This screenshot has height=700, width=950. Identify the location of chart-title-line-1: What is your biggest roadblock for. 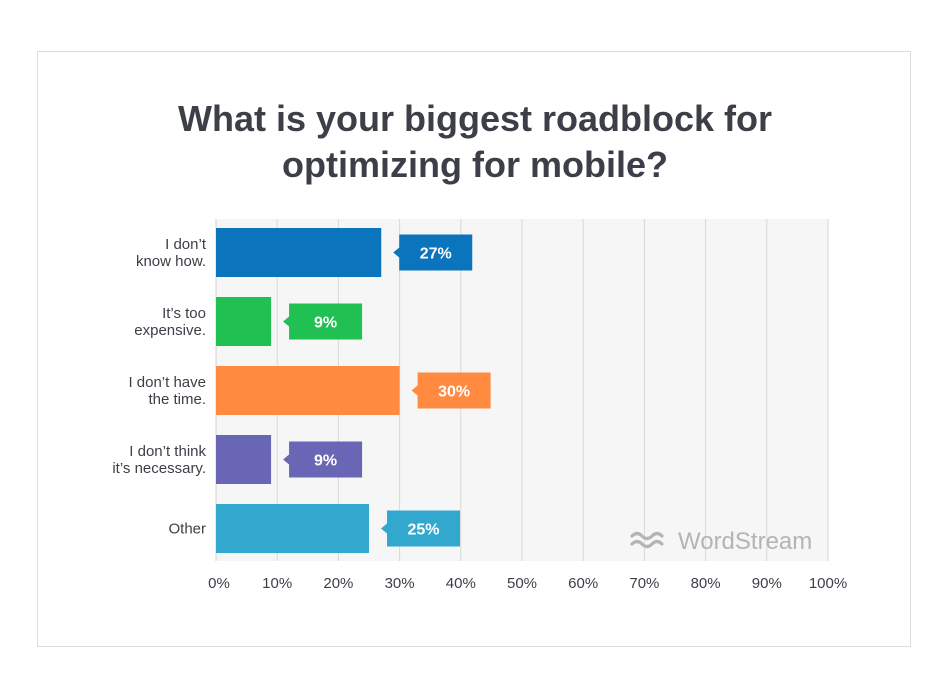
(475, 118).